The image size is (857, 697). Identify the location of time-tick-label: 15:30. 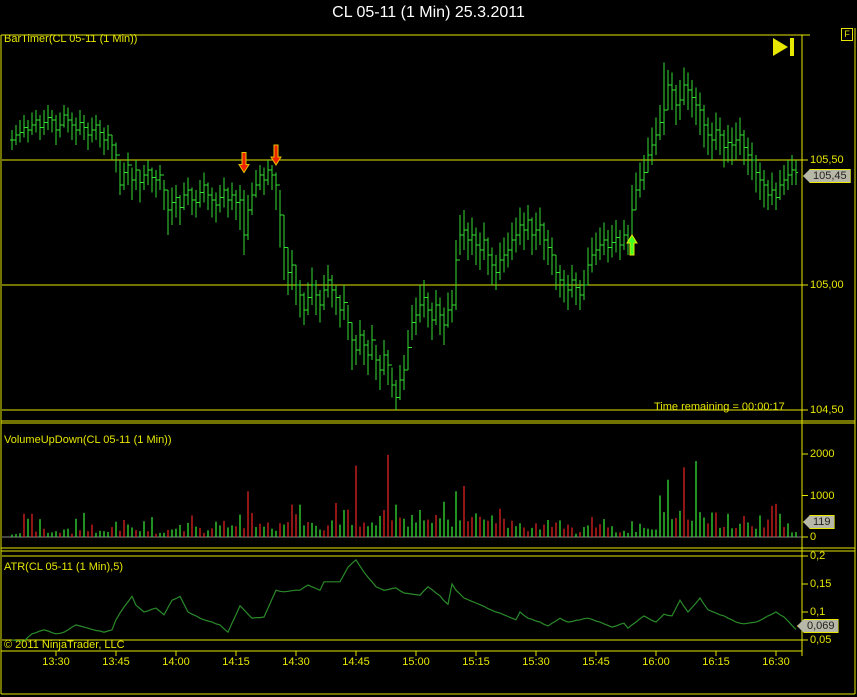
(536, 662).